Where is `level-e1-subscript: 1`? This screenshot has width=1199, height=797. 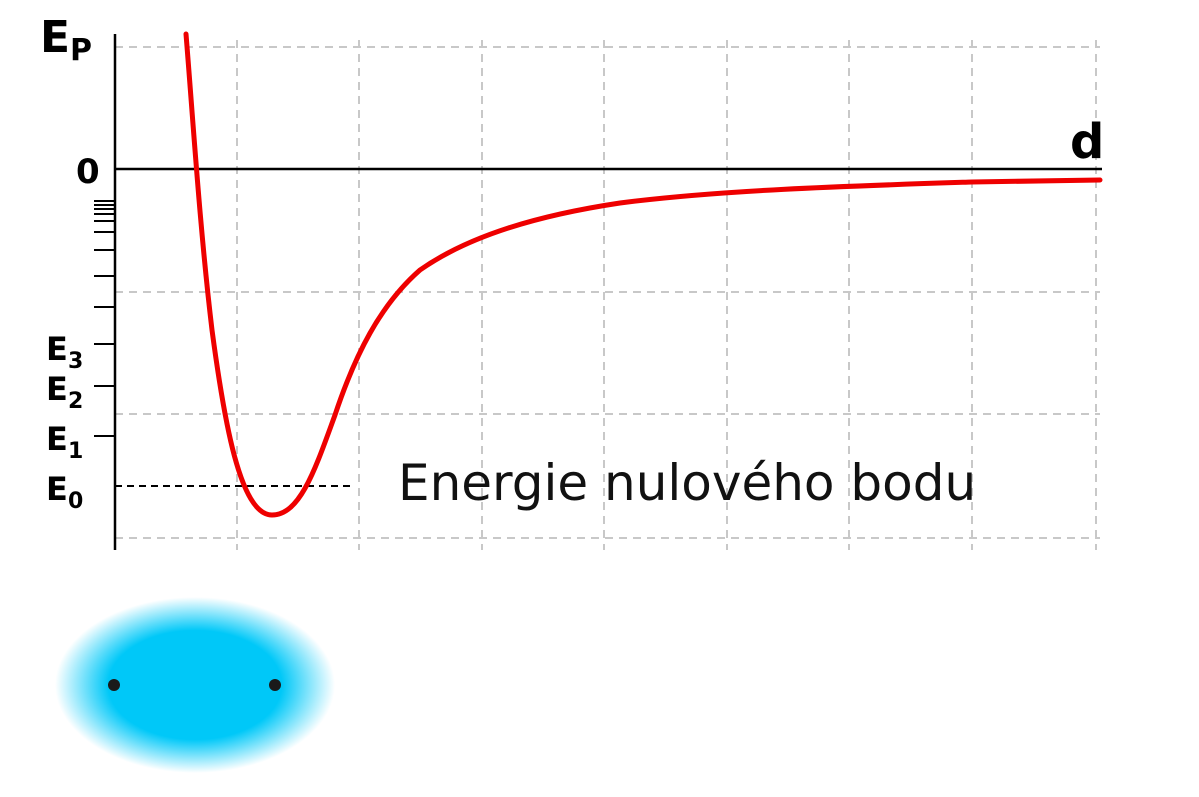
level-e1-subscript: 1 is located at coordinates (75, 451).